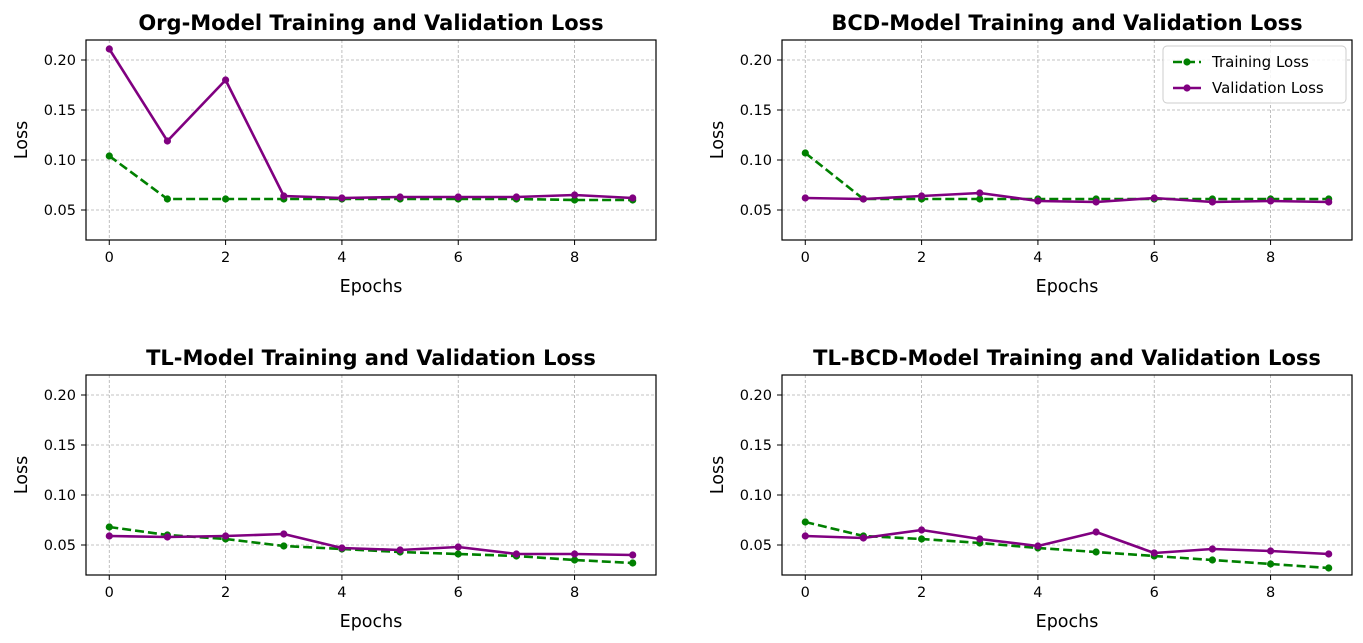 The height and width of the screenshot is (643, 1363). I want to click on plot-area, so click(371, 475).